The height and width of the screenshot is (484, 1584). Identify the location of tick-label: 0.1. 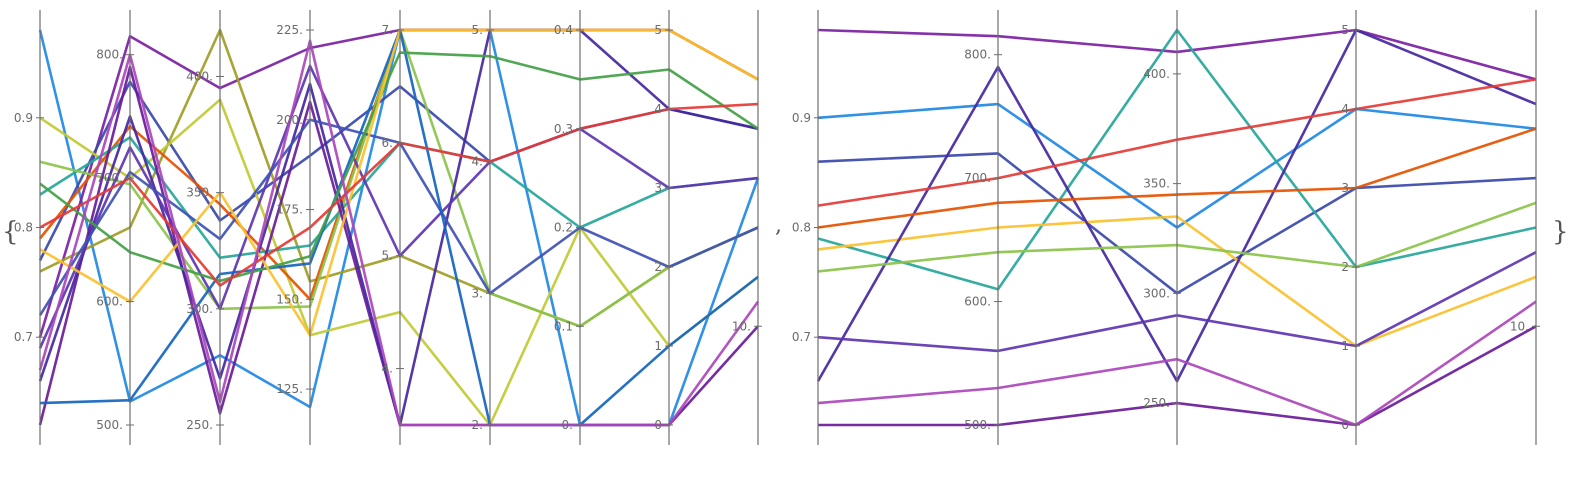
(563, 326).